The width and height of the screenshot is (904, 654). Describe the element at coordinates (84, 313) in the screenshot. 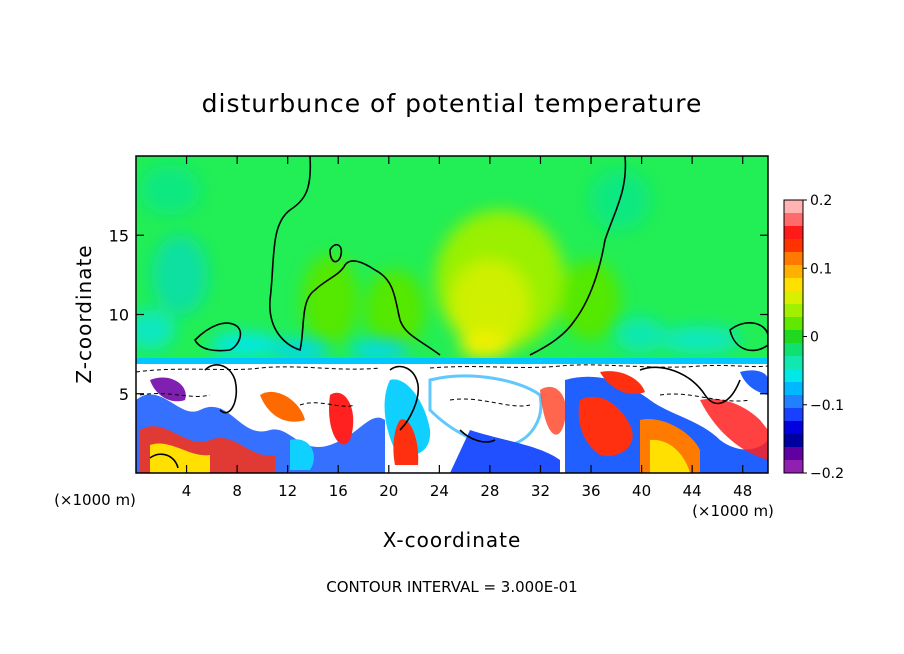

I see `y-axis-label: Z-coordinate` at that location.